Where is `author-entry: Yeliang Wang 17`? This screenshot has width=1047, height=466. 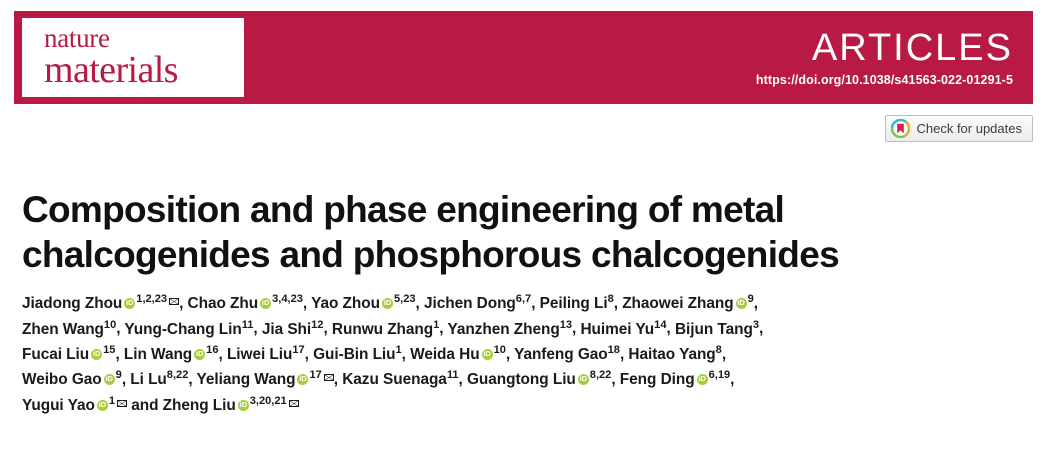 author-entry: Yeliang Wang 17 is located at coordinates (265, 378).